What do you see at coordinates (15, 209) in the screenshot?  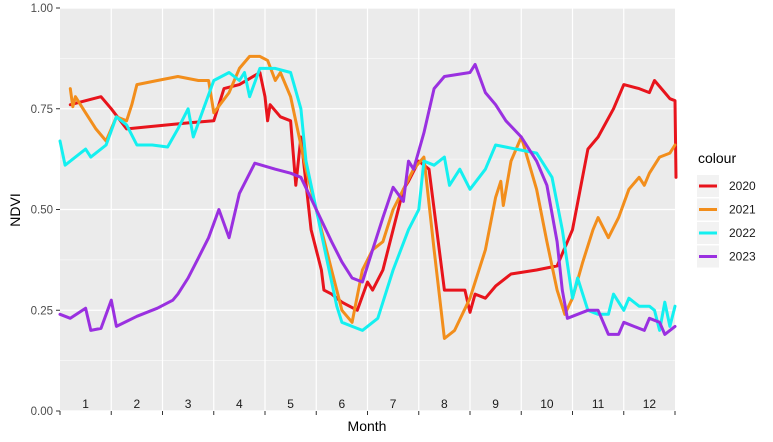 I see `y-axis-label: NDVI` at bounding box center [15, 209].